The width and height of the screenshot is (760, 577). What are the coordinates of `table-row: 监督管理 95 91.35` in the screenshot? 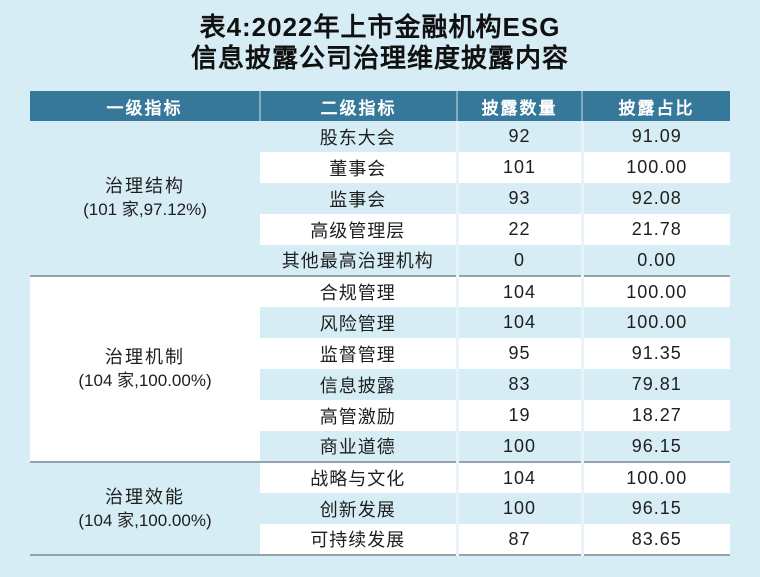 It's located at (380, 353).